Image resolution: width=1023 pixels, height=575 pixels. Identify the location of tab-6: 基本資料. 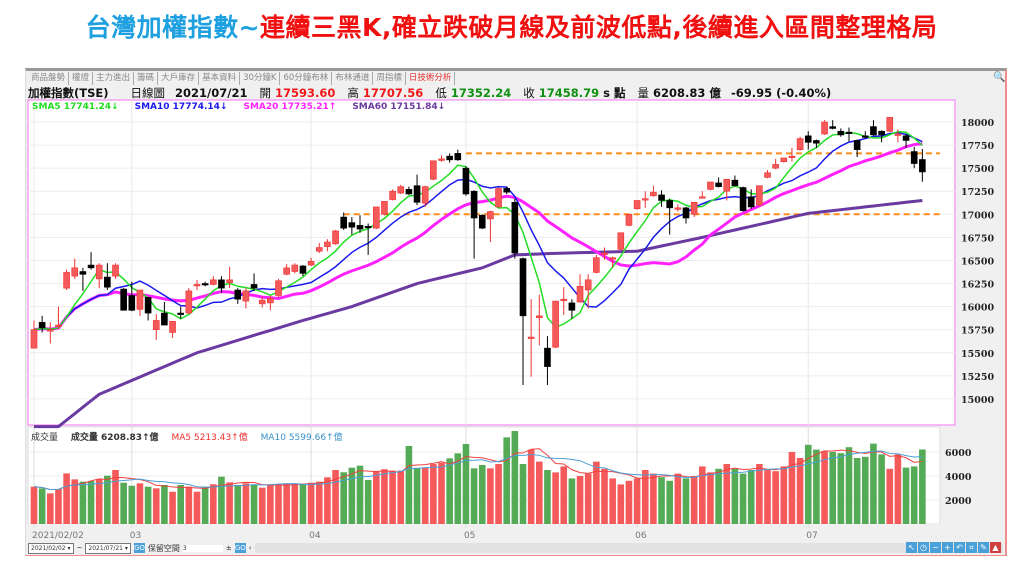
(220, 78).